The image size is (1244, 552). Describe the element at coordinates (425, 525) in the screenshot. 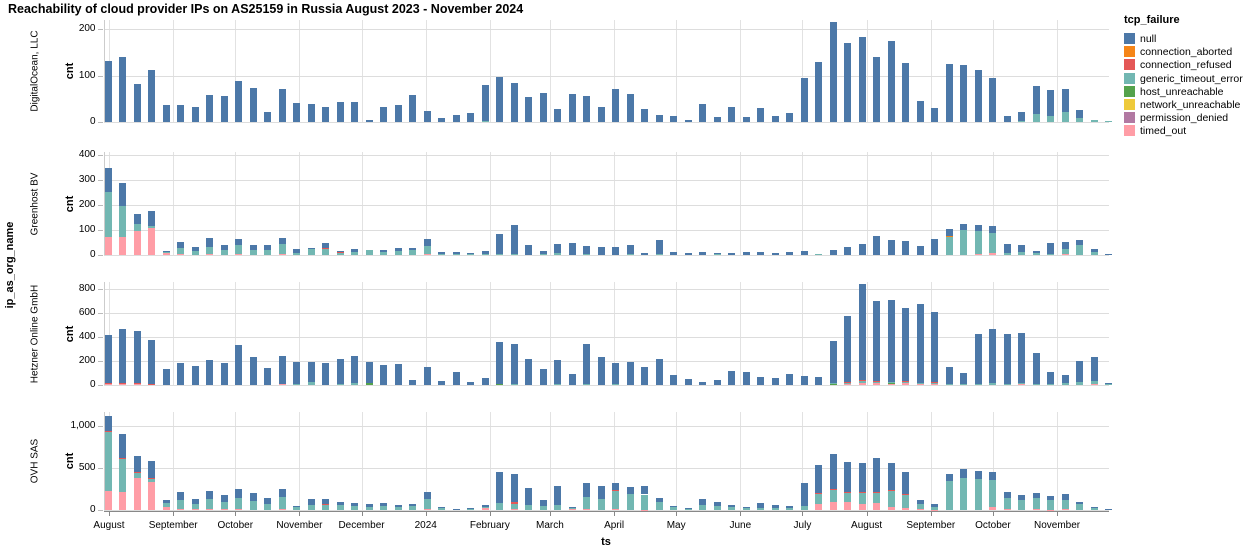

I see `x-tick-label: 2024` at that location.